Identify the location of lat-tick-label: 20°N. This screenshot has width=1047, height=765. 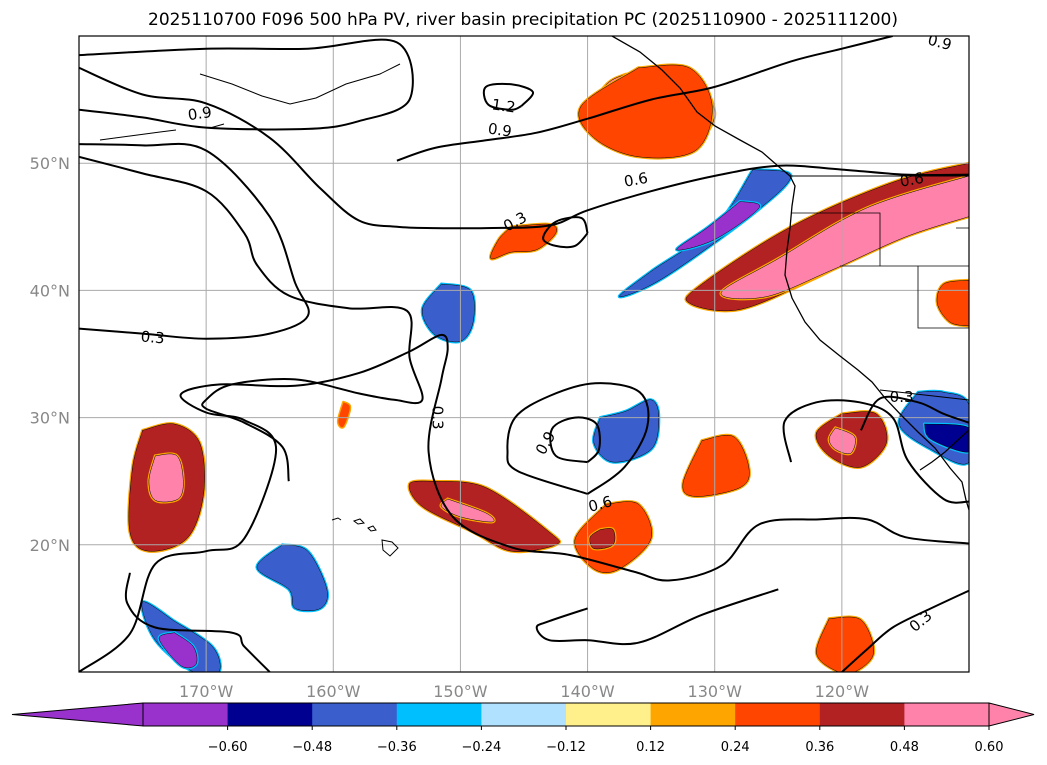
(50, 545).